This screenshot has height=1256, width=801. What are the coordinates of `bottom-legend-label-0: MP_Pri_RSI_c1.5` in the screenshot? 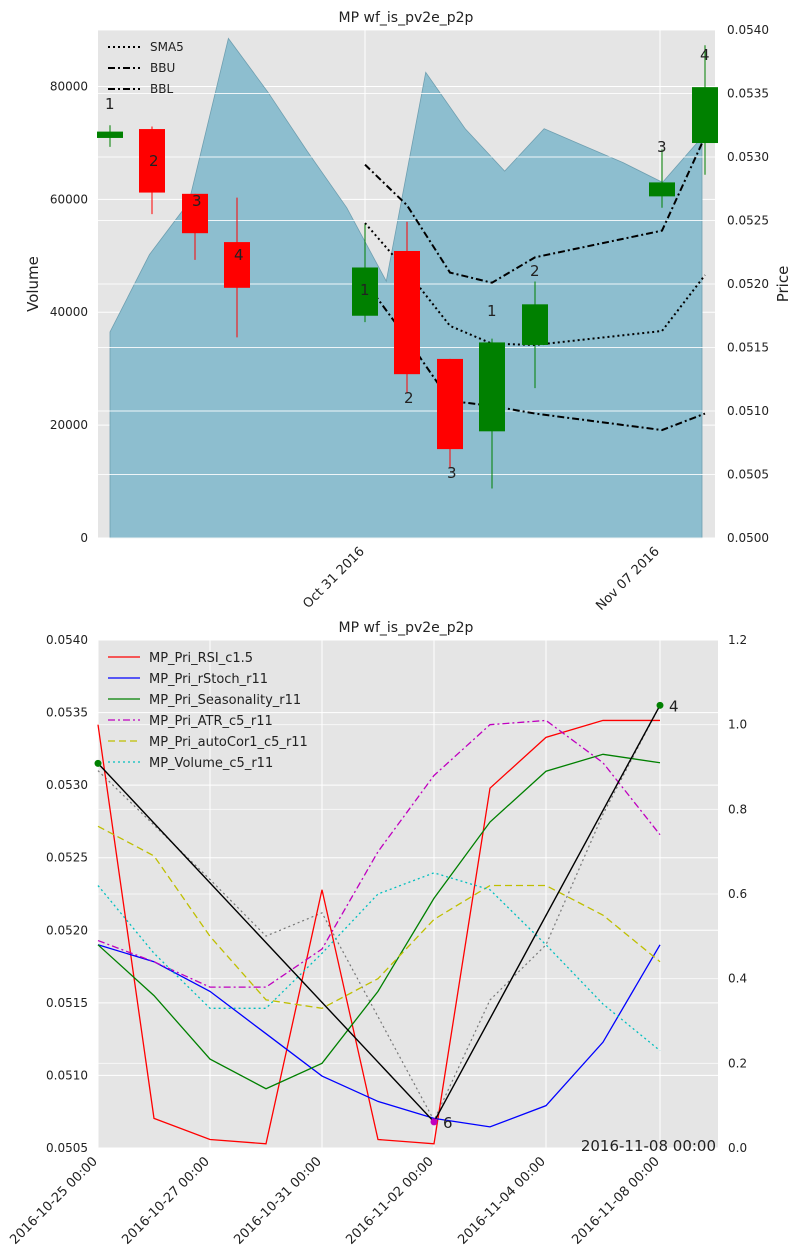 It's located at (201, 658).